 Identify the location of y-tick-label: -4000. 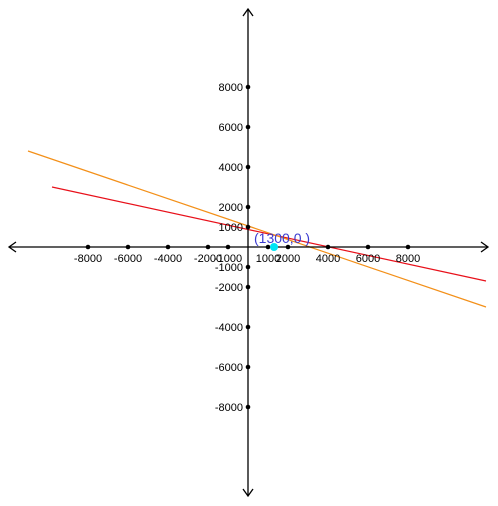
(229, 328).